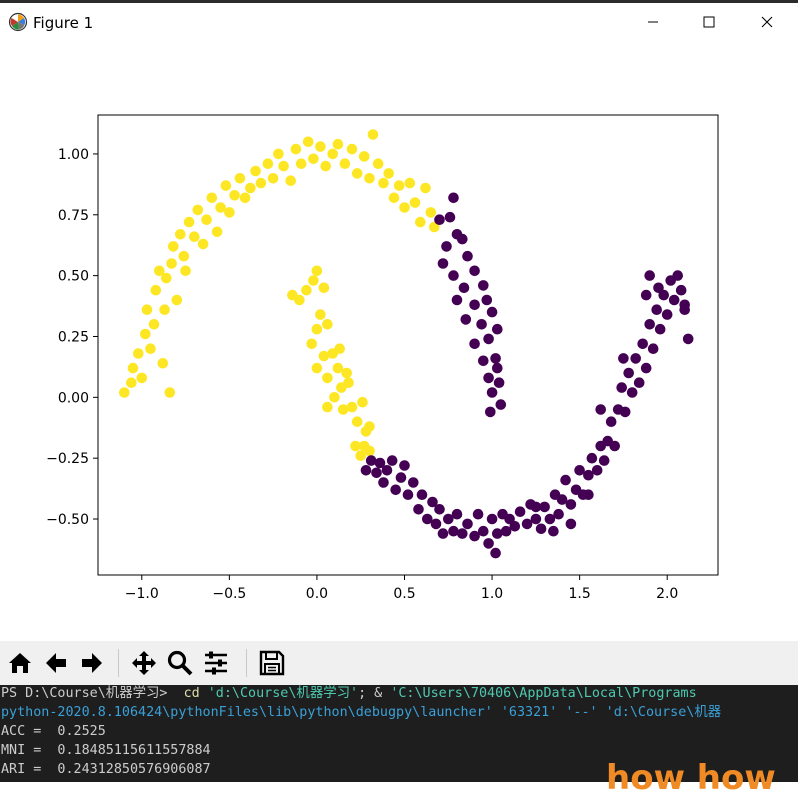 The image size is (798, 798). What do you see at coordinates (401, 588) in the screenshot?
I see `x-axis: −1.0 −0.5 0.0 0.5 1.0 1.5 2.0` at bounding box center [401, 588].